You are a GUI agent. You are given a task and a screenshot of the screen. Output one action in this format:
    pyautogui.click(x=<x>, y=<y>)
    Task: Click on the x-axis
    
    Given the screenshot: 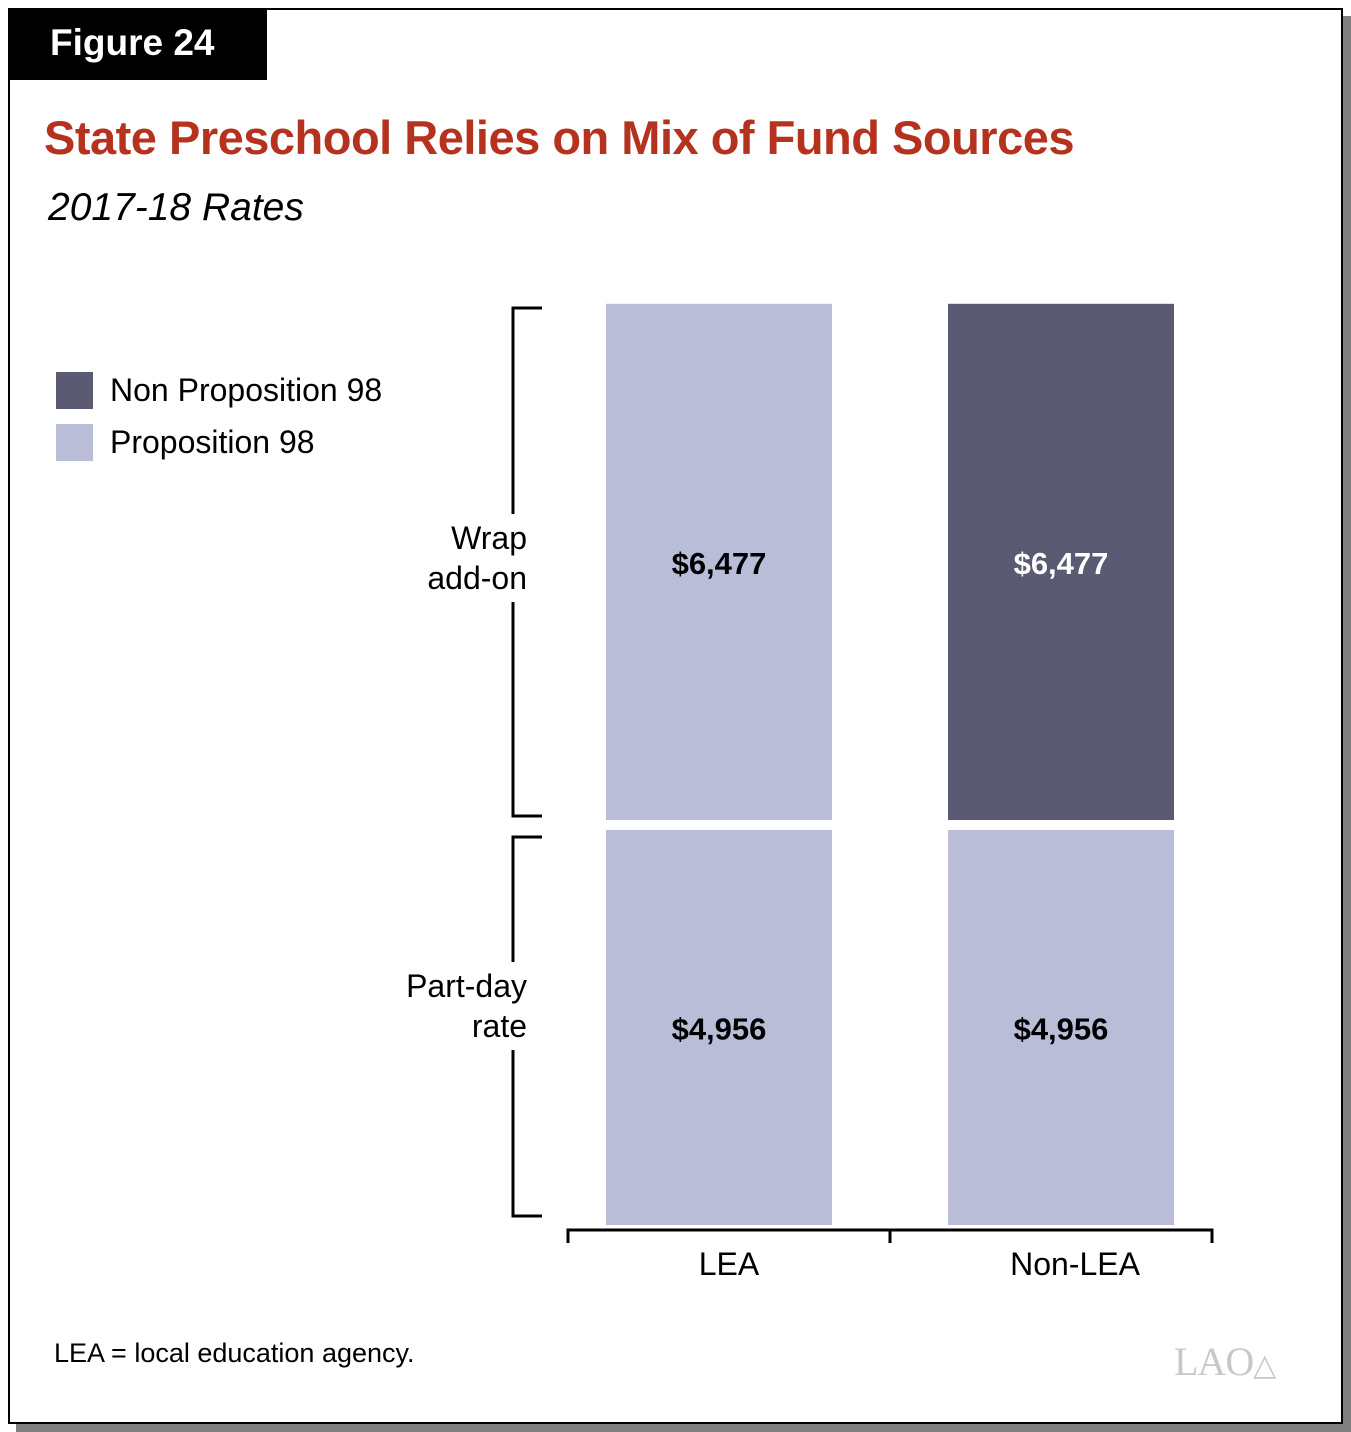 What is the action you would take?
    pyautogui.click(x=890, y=1235)
    